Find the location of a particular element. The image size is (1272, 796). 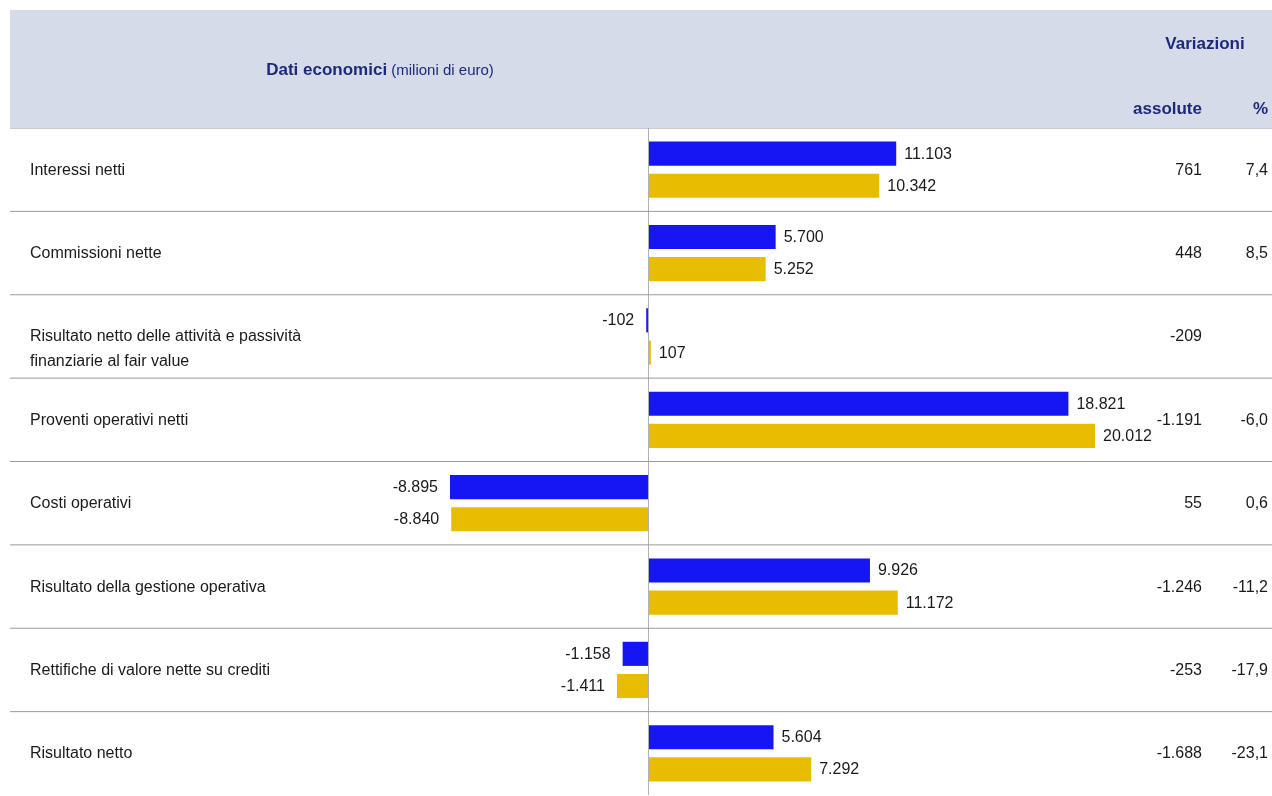

text: assolute is located at coordinates (1167, 109).